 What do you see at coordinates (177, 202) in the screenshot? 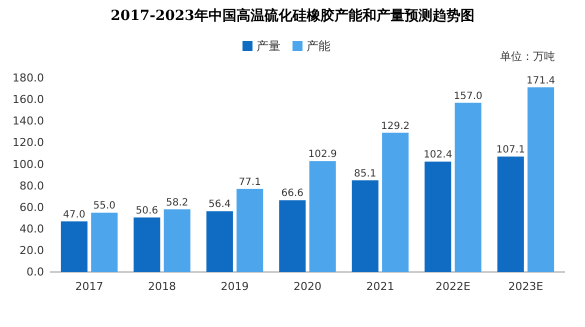
I see `data-label: 58.2` at bounding box center [177, 202].